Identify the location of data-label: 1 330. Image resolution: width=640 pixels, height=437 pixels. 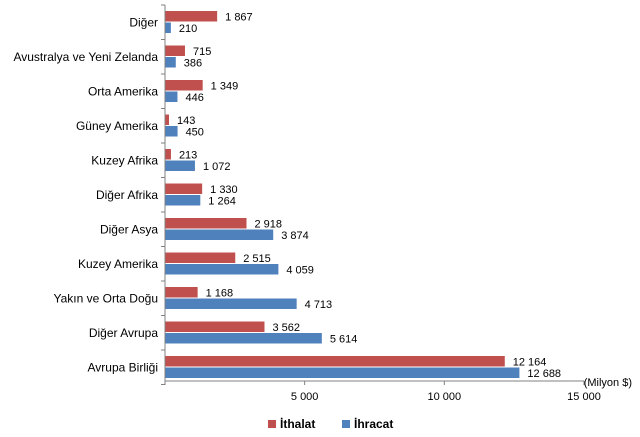
(224, 190).